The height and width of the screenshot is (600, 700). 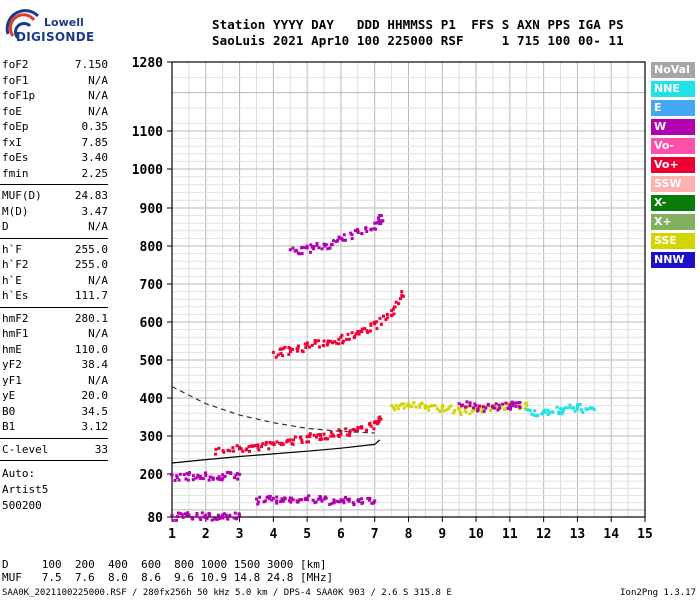 What do you see at coordinates (15, 333) in the screenshot?
I see `param-name: hmF1` at bounding box center [15, 333].